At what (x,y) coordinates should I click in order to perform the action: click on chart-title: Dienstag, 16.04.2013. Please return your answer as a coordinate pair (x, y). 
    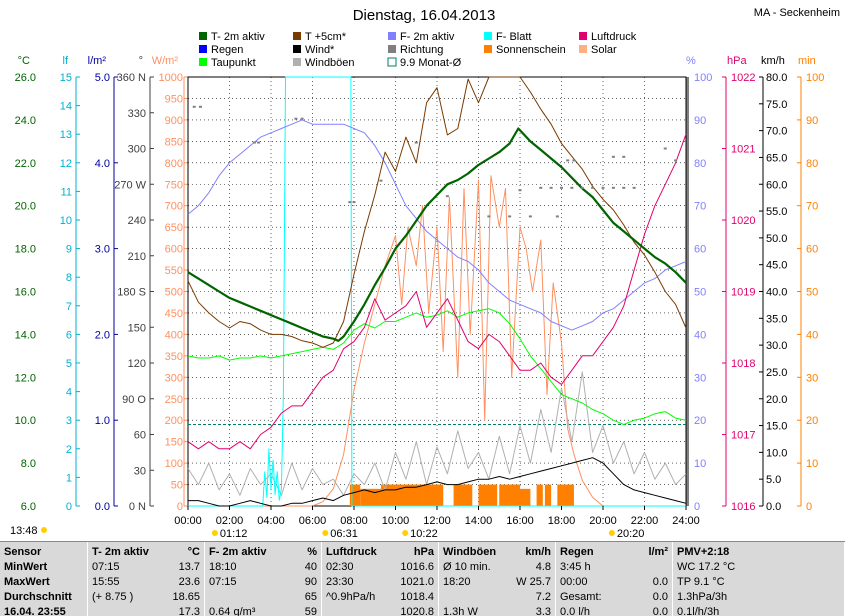
    Looking at the image, I should click on (424, 15).